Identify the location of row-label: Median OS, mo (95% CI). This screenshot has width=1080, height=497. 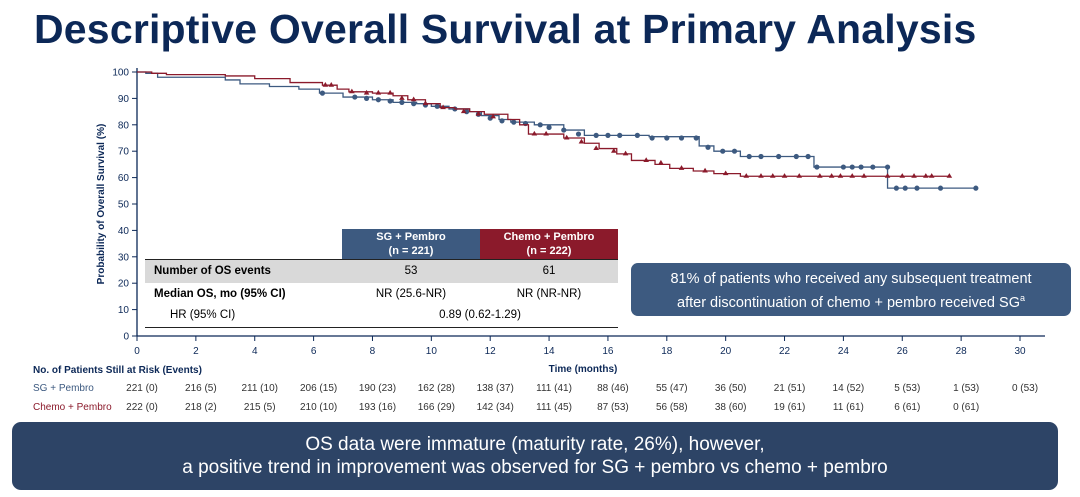
(220, 294).